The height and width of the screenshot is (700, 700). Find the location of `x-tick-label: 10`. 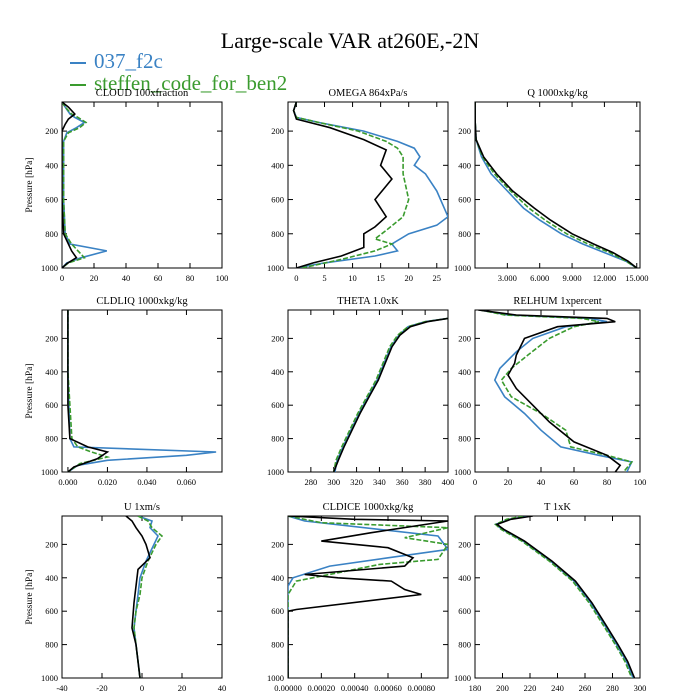

x-tick-label: 10 is located at coordinates (352, 278).